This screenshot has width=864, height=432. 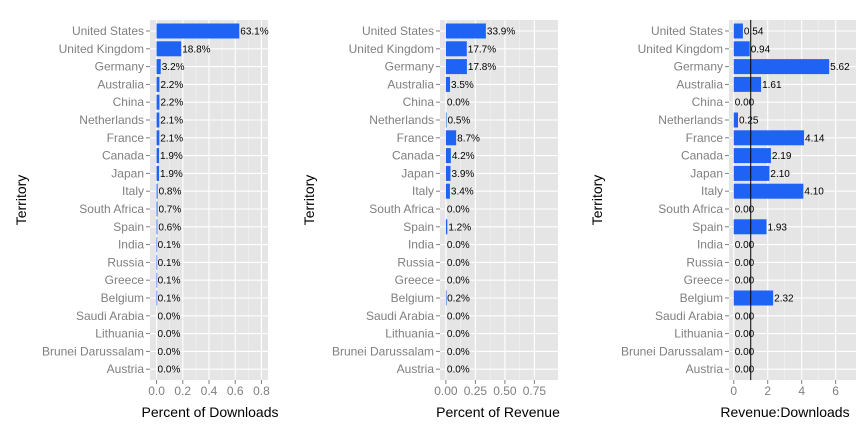 I want to click on x-tick-label: 0, so click(x=733, y=391).